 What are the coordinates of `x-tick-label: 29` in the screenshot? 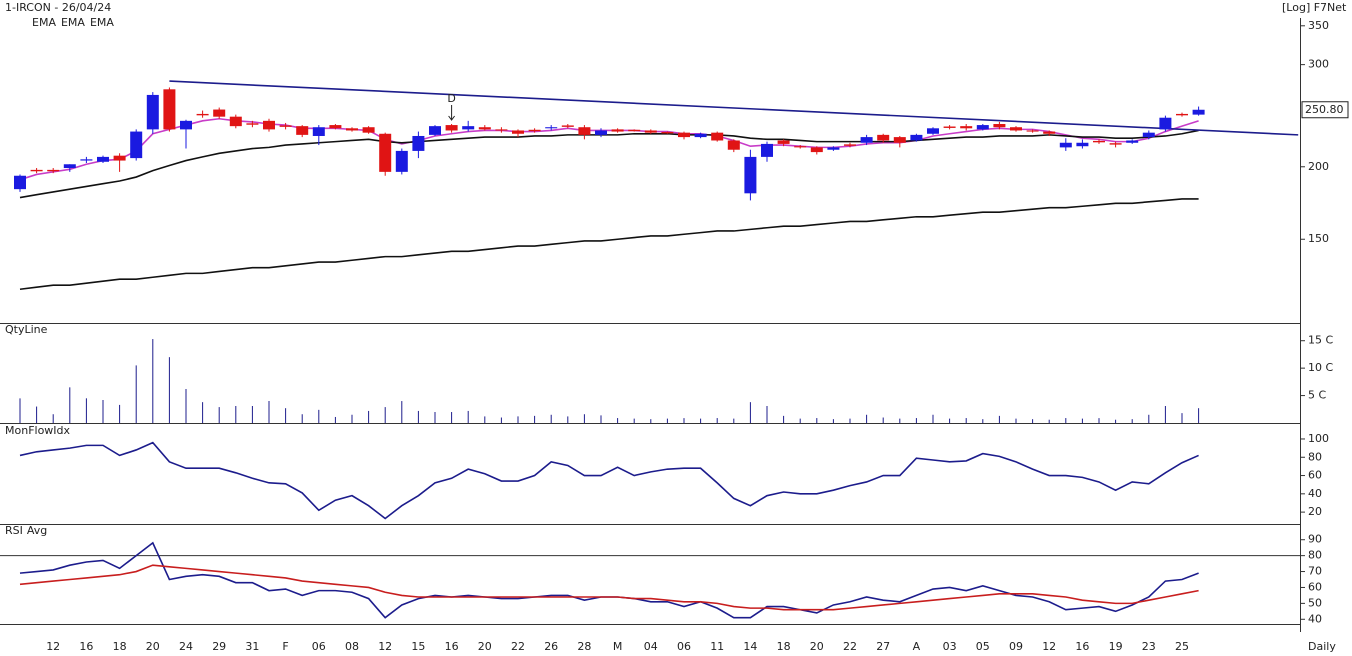 It's located at (219, 646).